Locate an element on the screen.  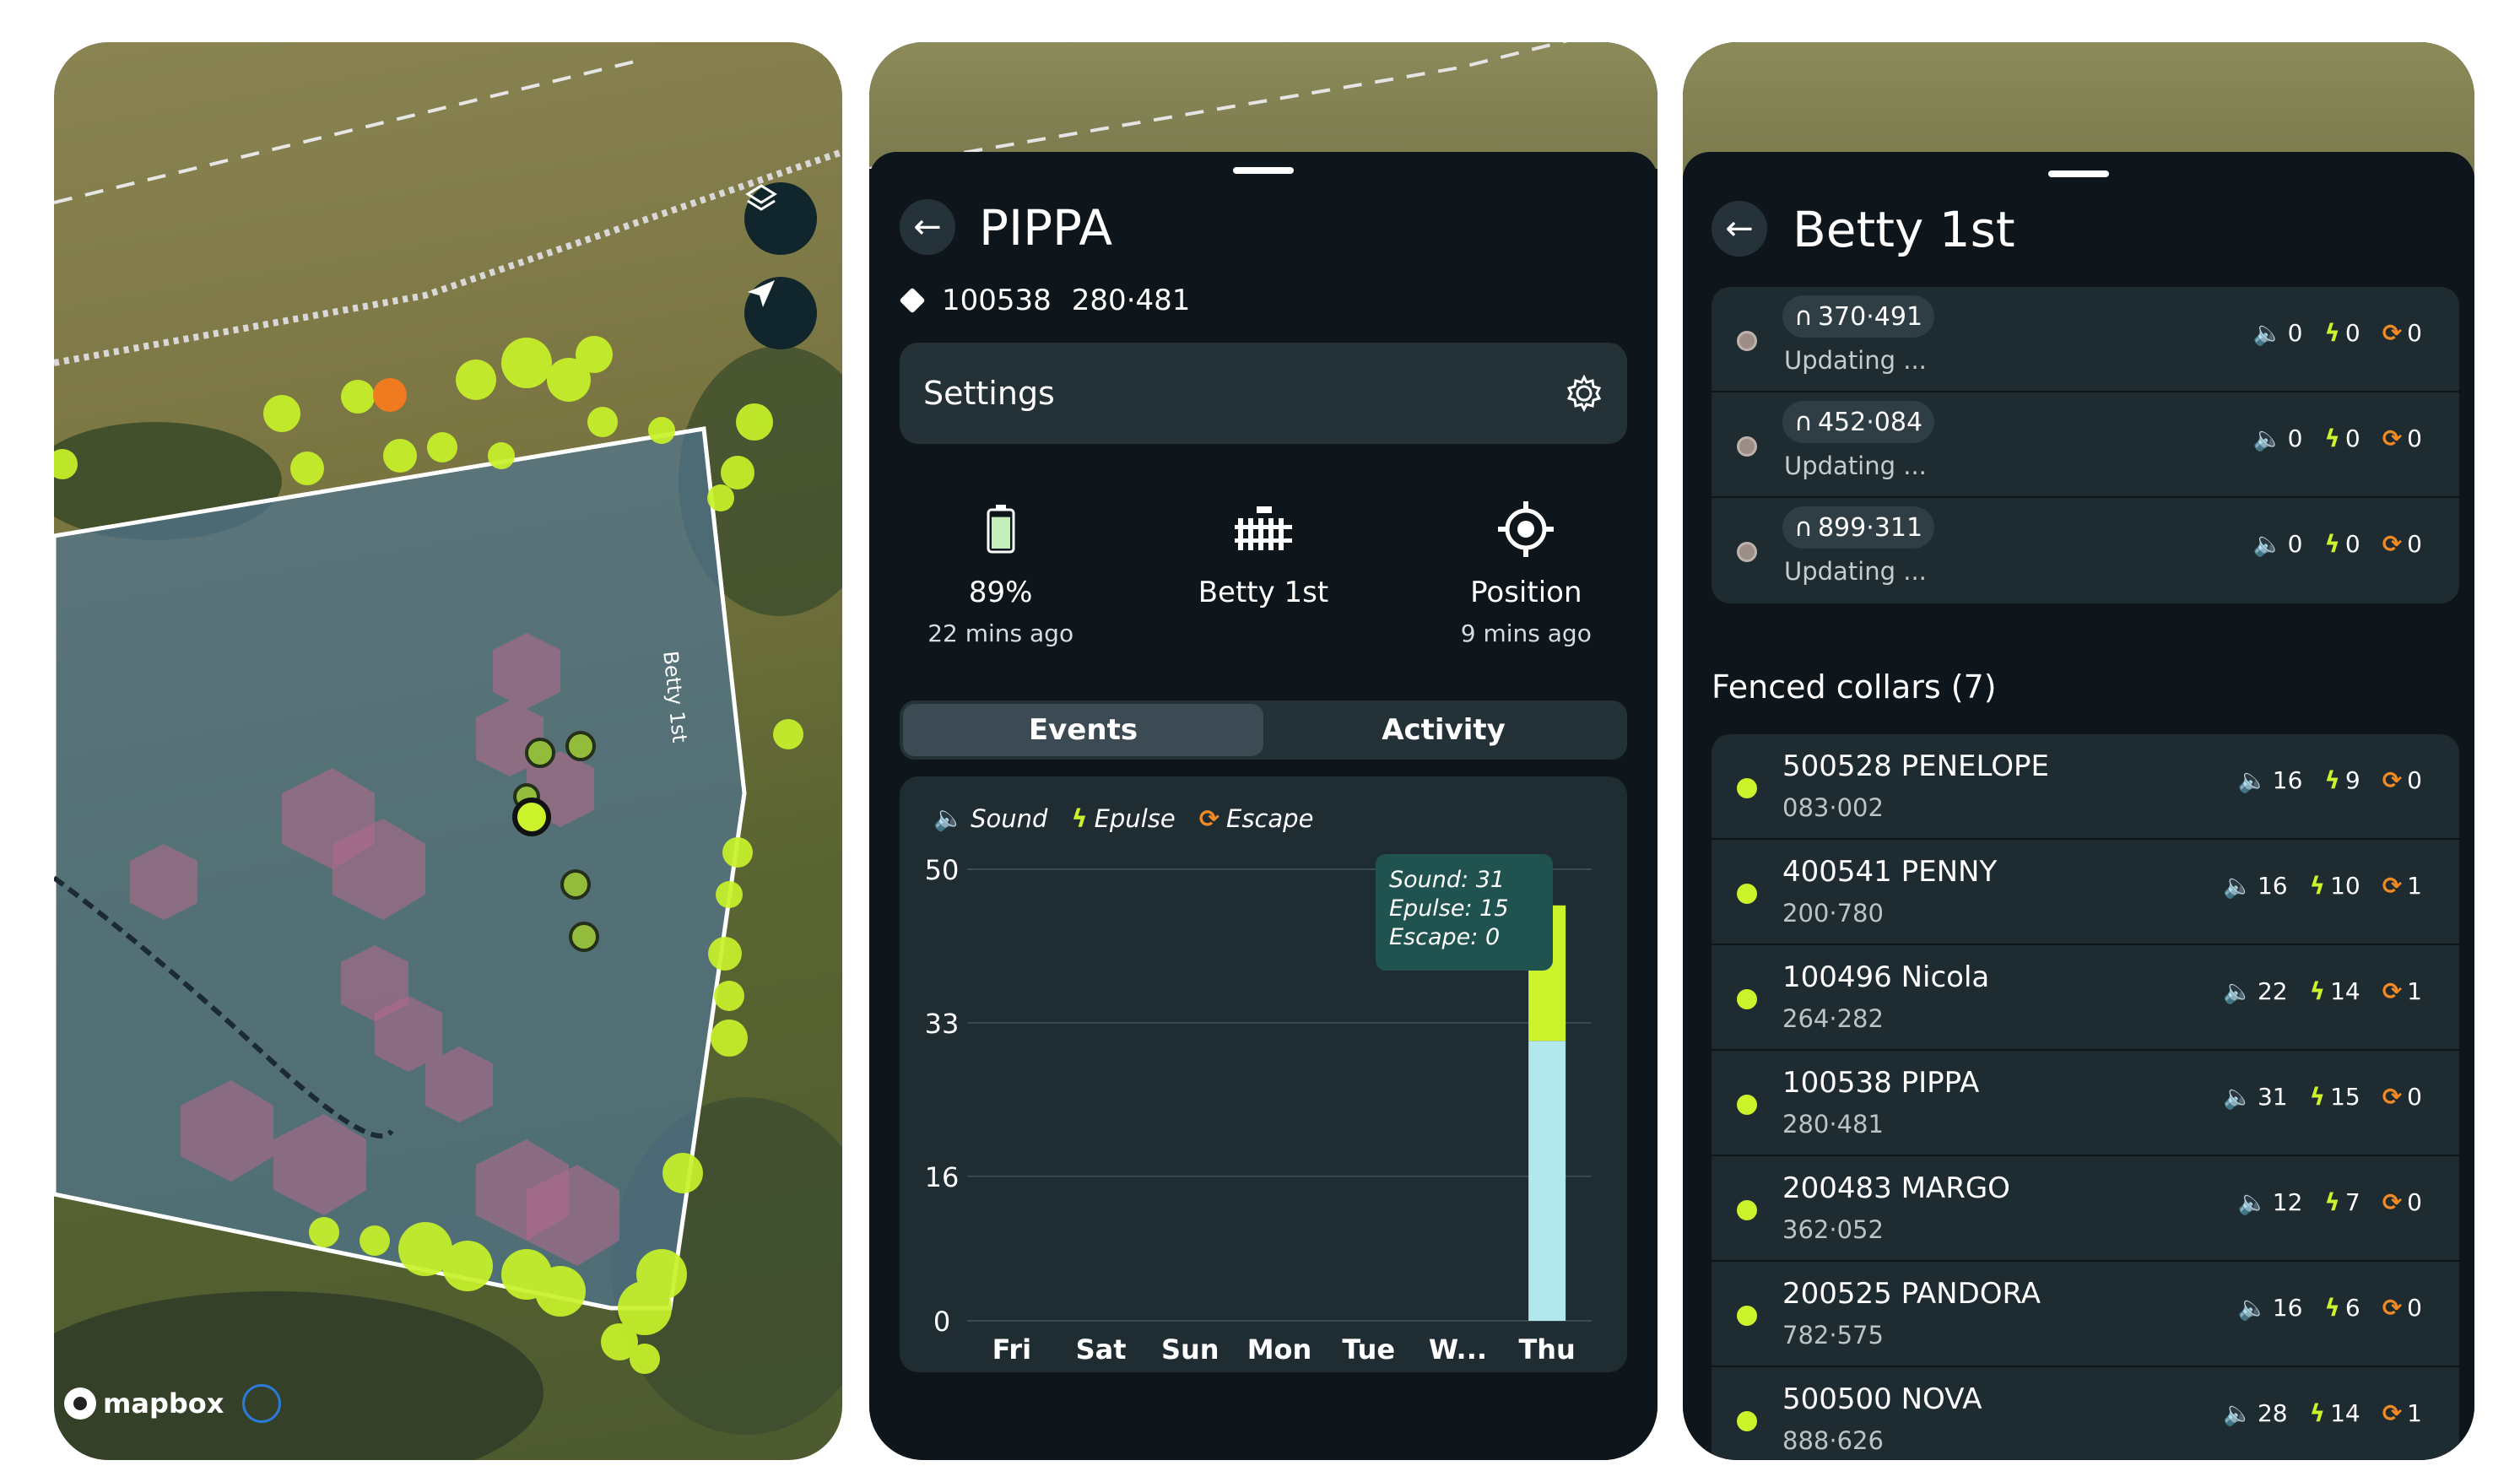
collar-name: 200525 PANDORA is located at coordinates (1911, 1294).